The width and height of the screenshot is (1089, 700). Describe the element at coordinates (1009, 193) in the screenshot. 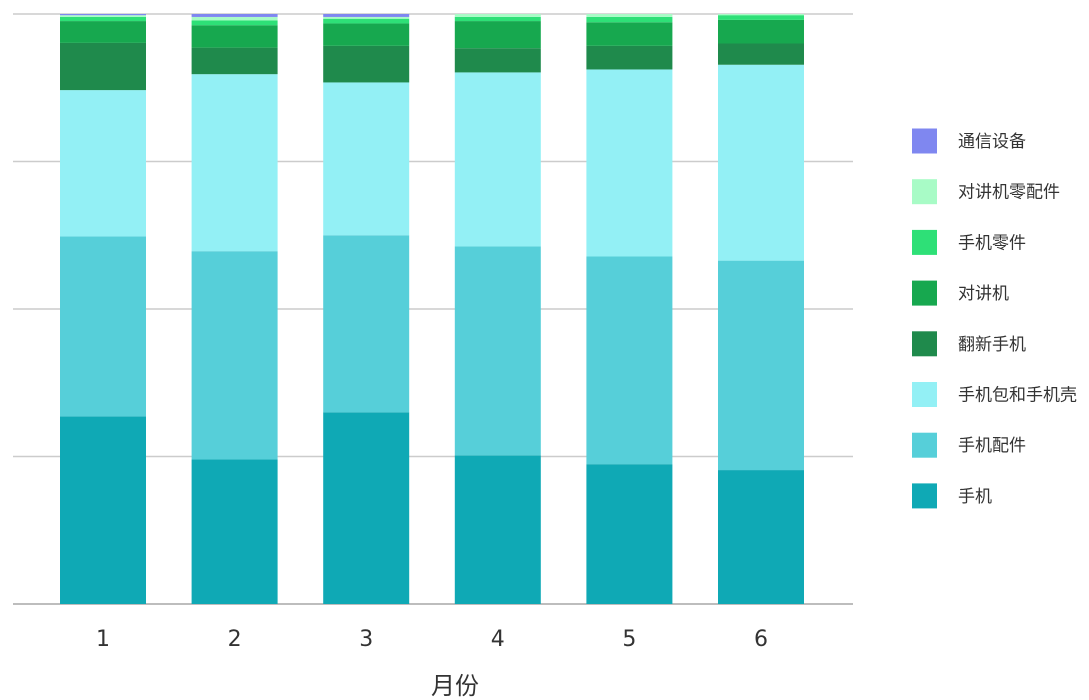

I see `legend-label: 对讲机零配件` at that location.